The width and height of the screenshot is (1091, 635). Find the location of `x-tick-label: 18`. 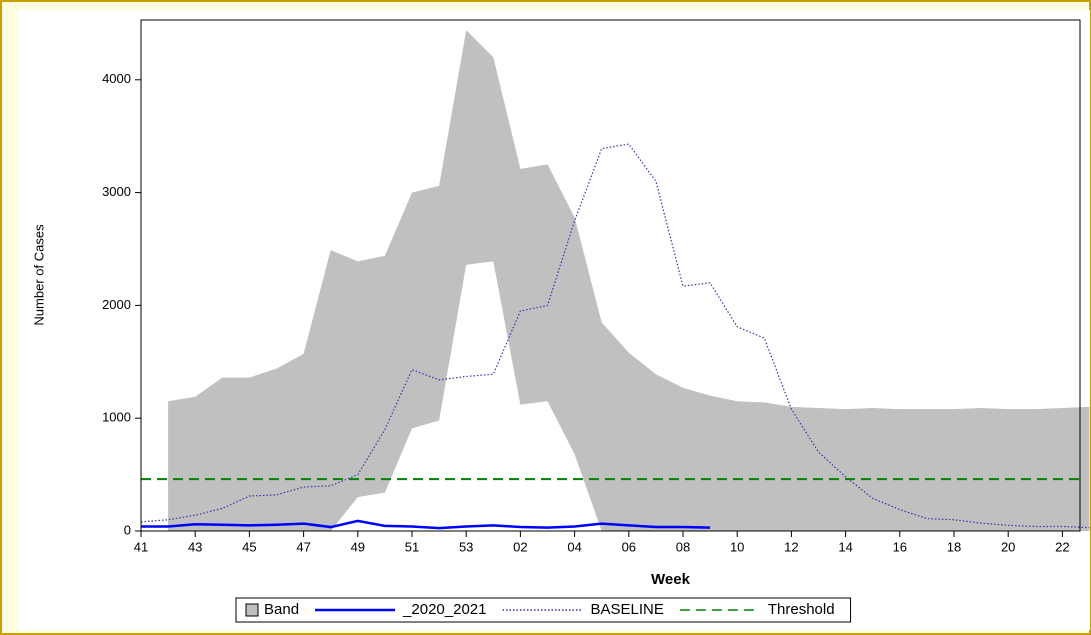

x-tick-label: 18 is located at coordinates (954, 546).